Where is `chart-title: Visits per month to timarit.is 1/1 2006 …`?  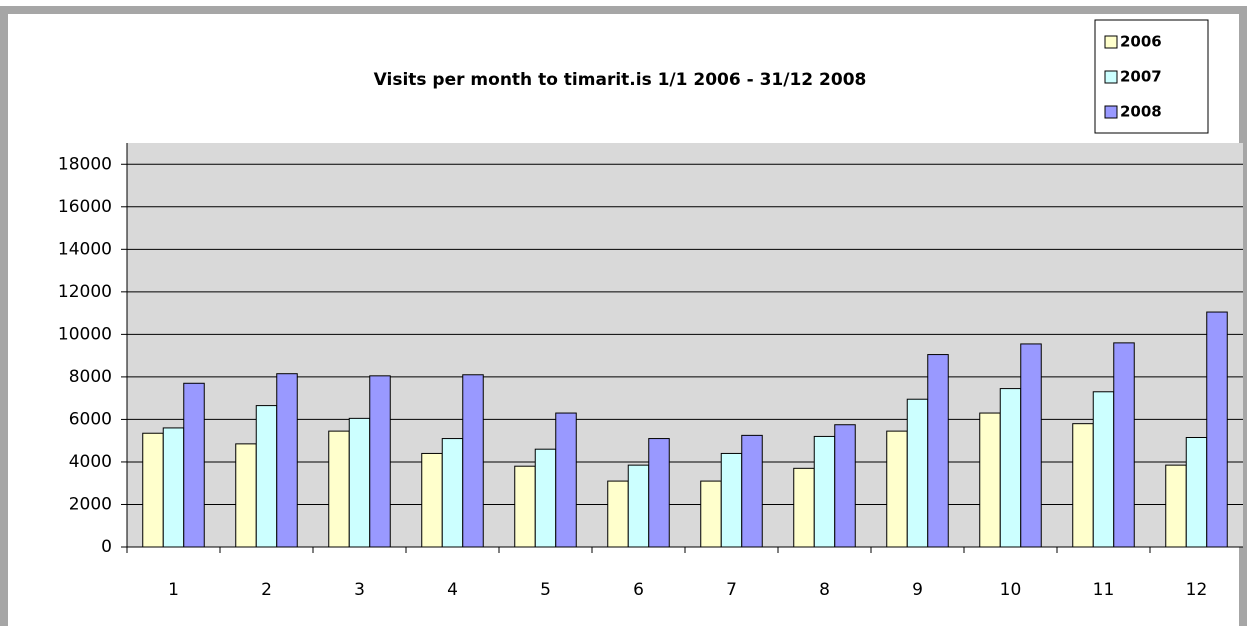
chart-title: Visits per month to timarit.is 1/1 2006 … is located at coordinates (620, 80).